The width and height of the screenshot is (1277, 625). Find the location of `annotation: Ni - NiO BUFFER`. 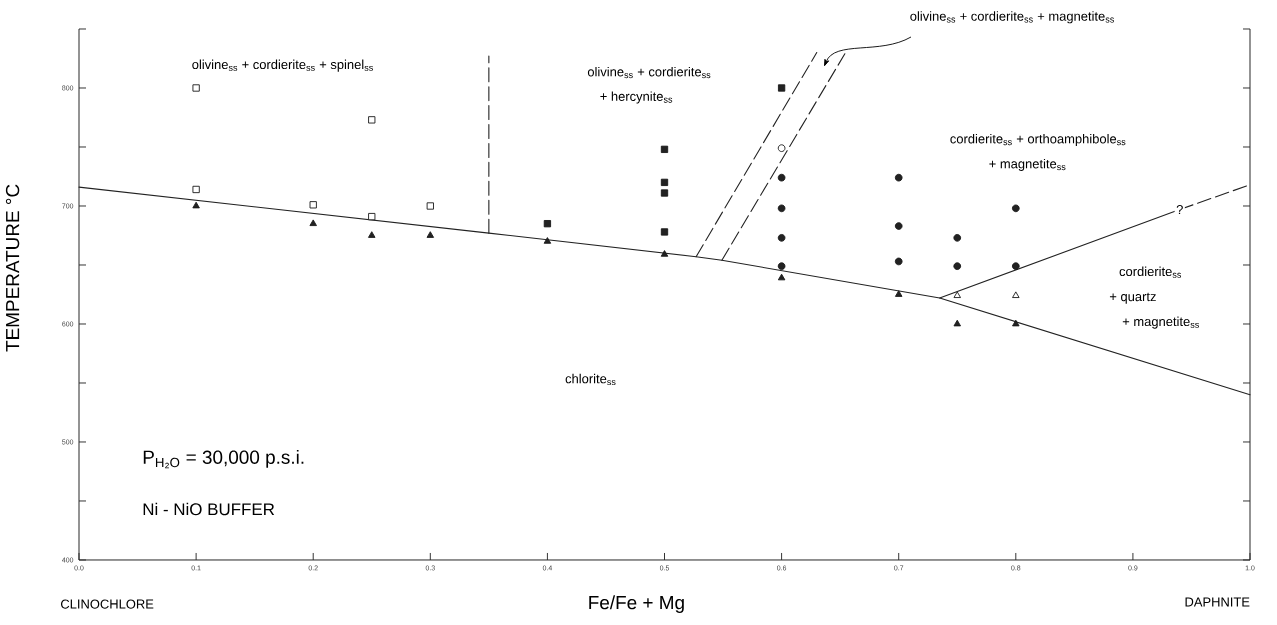

annotation: Ni - NiO BUFFER is located at coordinates (209, 509).